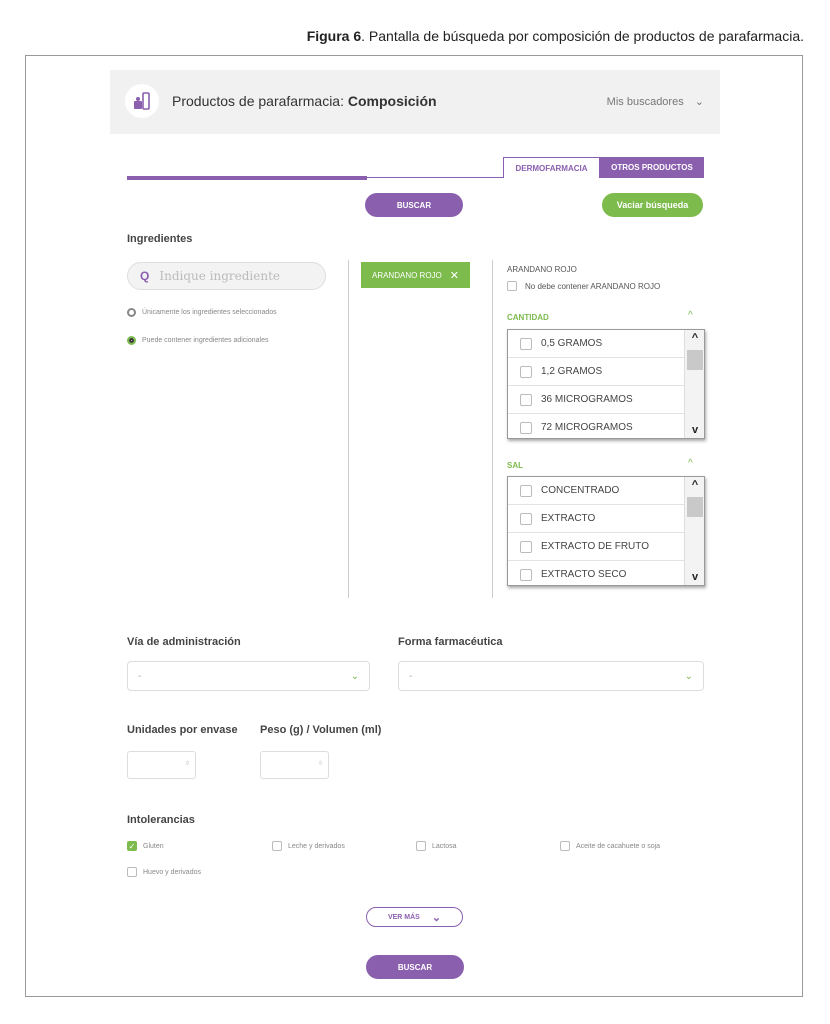  I want to click on tab-otros-productos: OTROS PRODUCTOS, so click(652, 167).